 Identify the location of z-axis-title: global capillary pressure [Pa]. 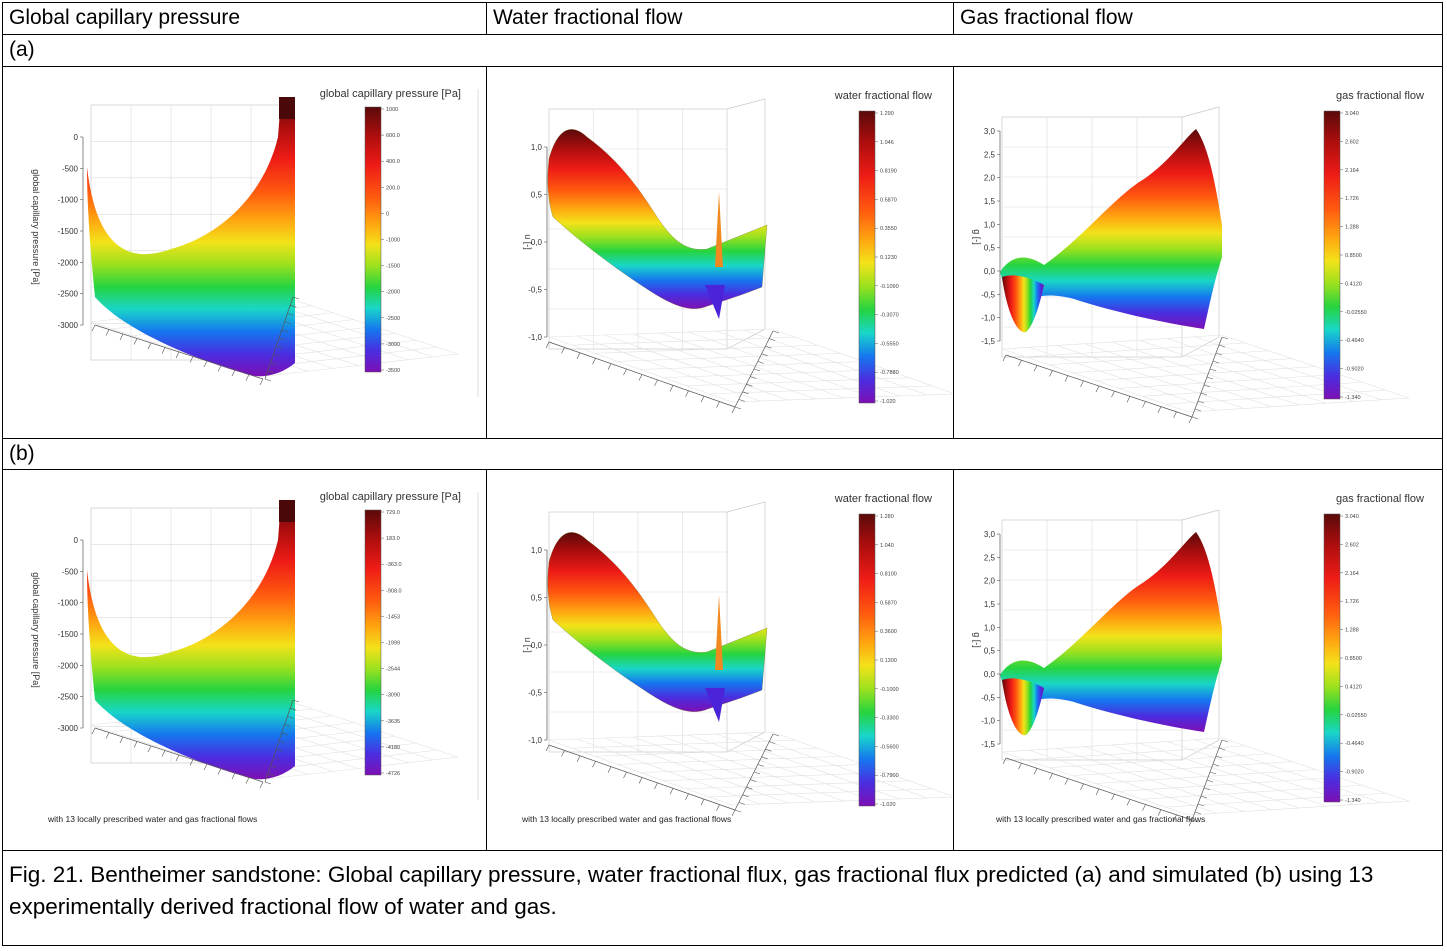
(36, 227).